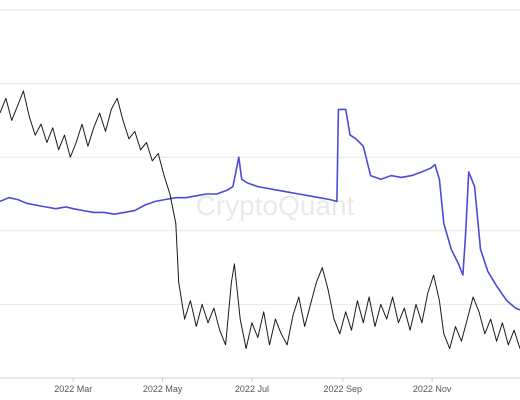  I want to click on x-axis: 2022 Mar 2022 May 2022 Jul 2022 Sep 2022 Nov, so click(260, 385).